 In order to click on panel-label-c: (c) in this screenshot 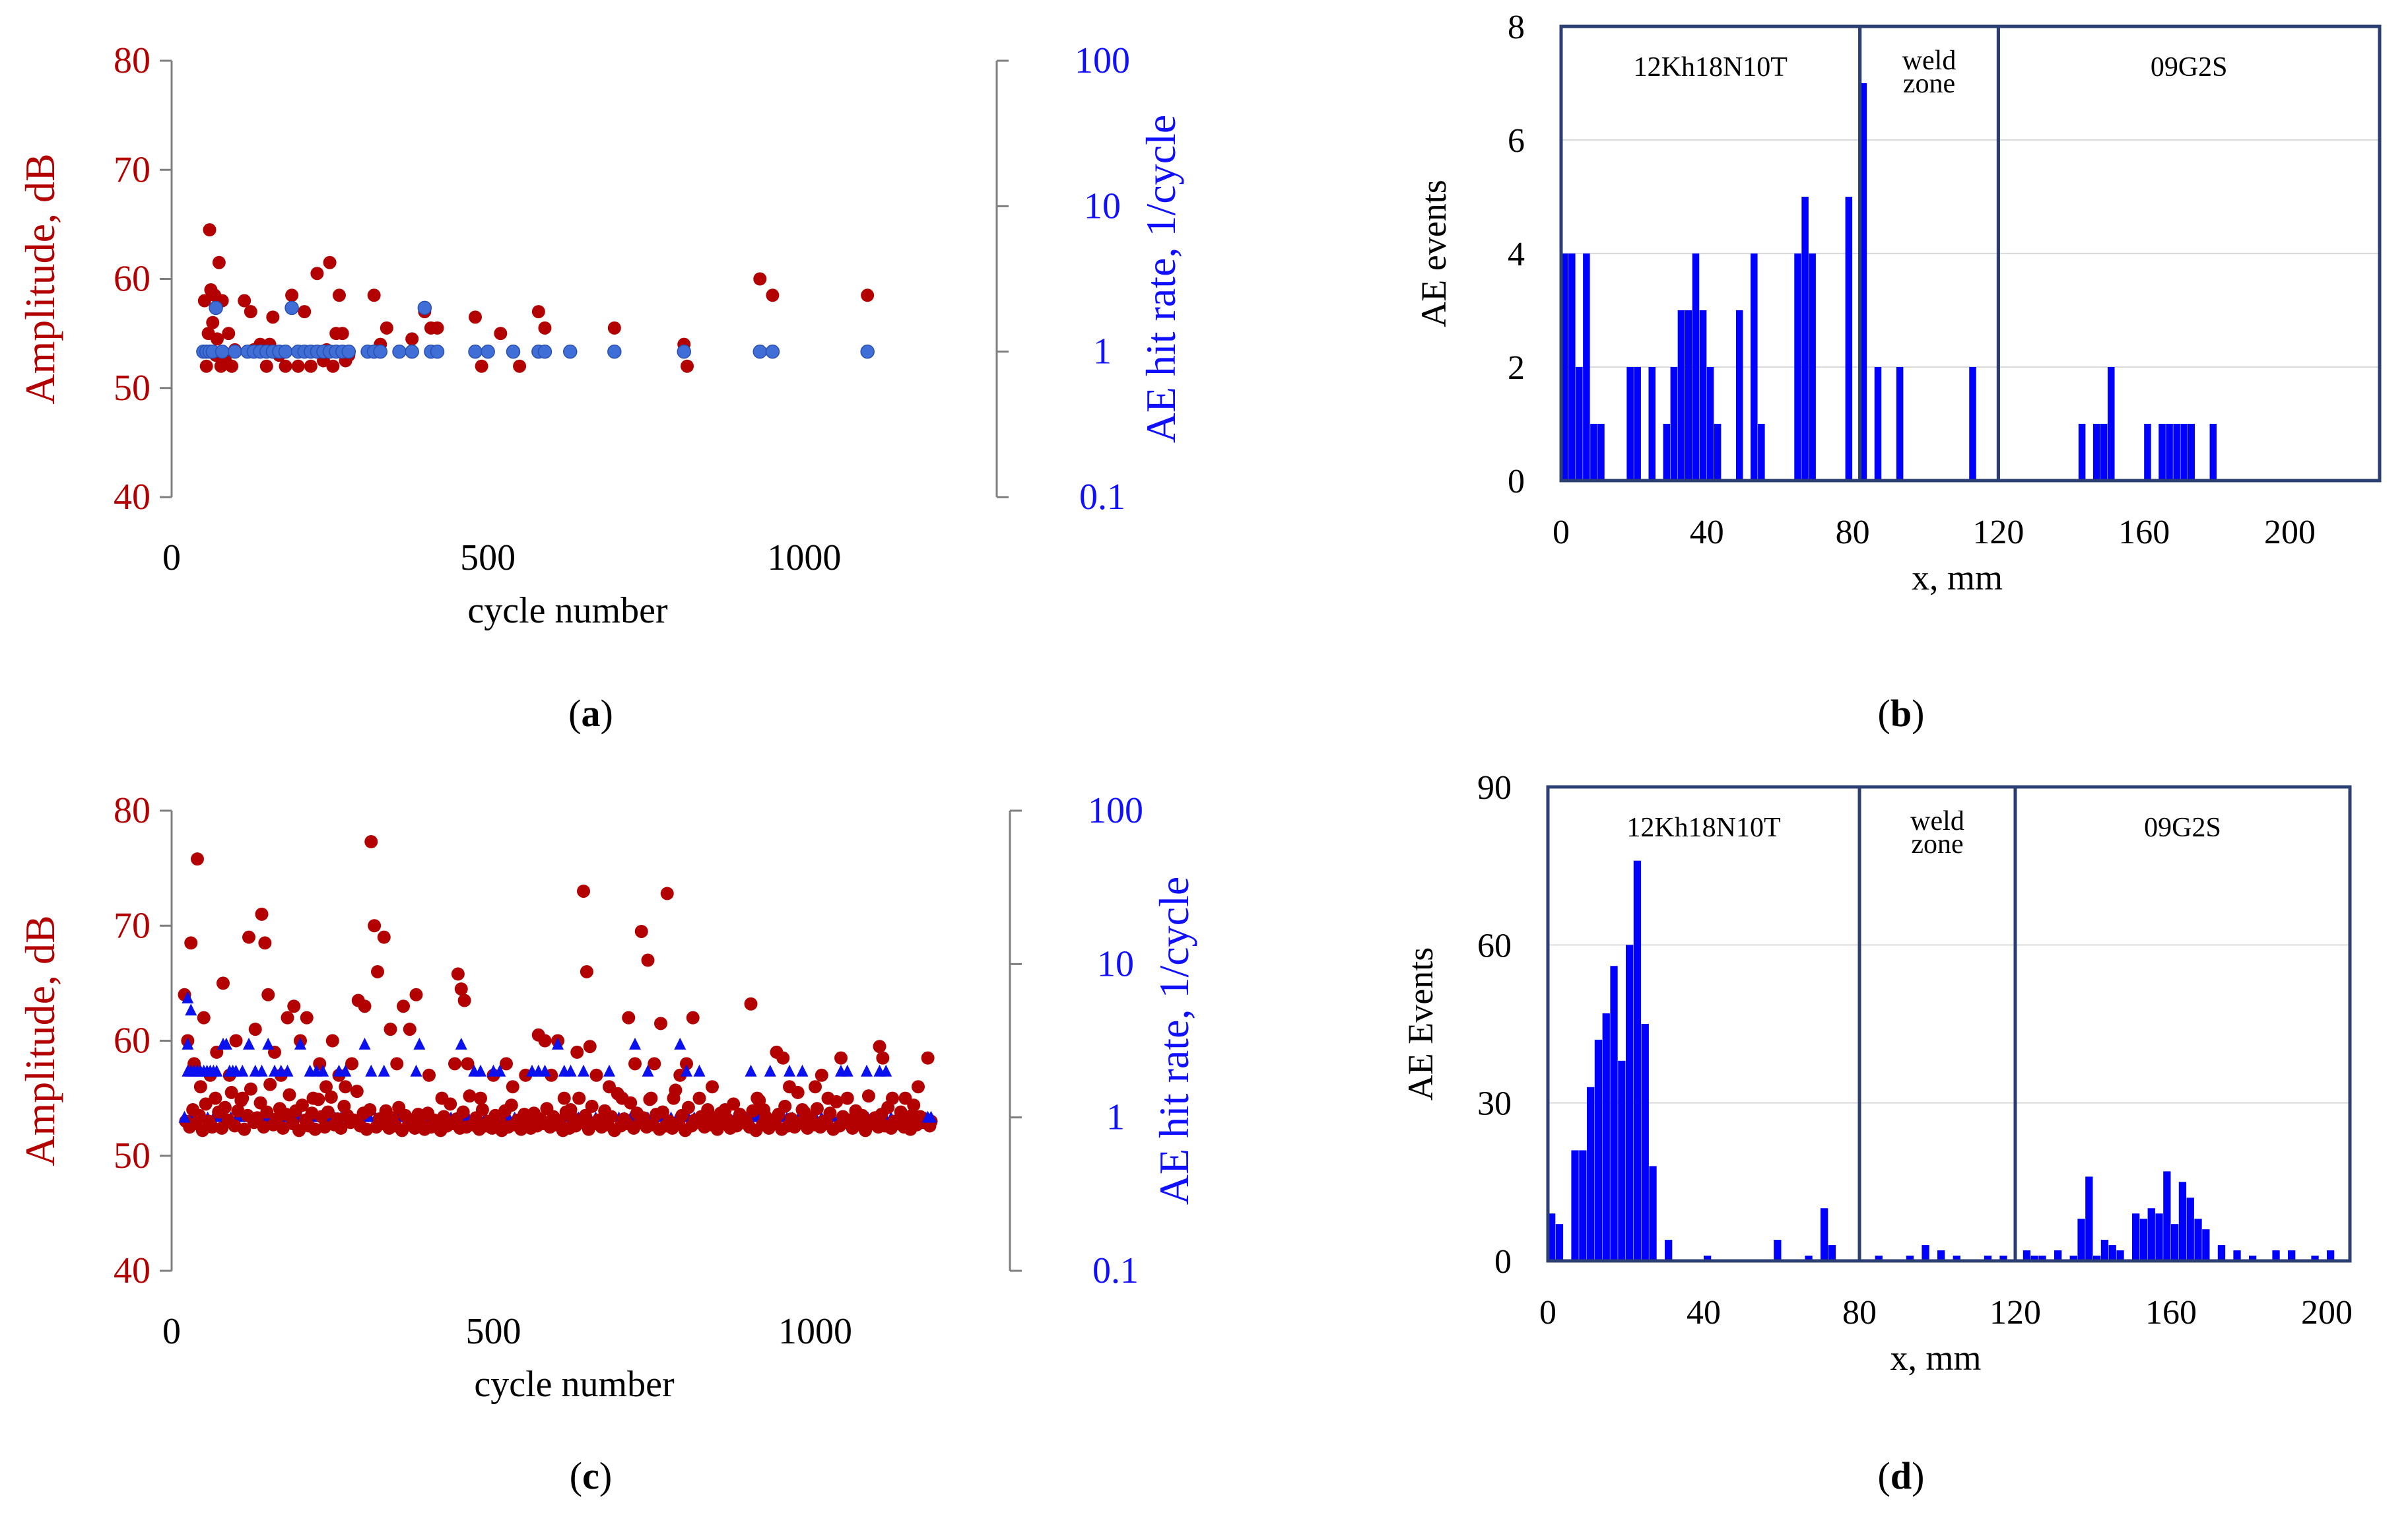, I will do `click(591, 1475)`.